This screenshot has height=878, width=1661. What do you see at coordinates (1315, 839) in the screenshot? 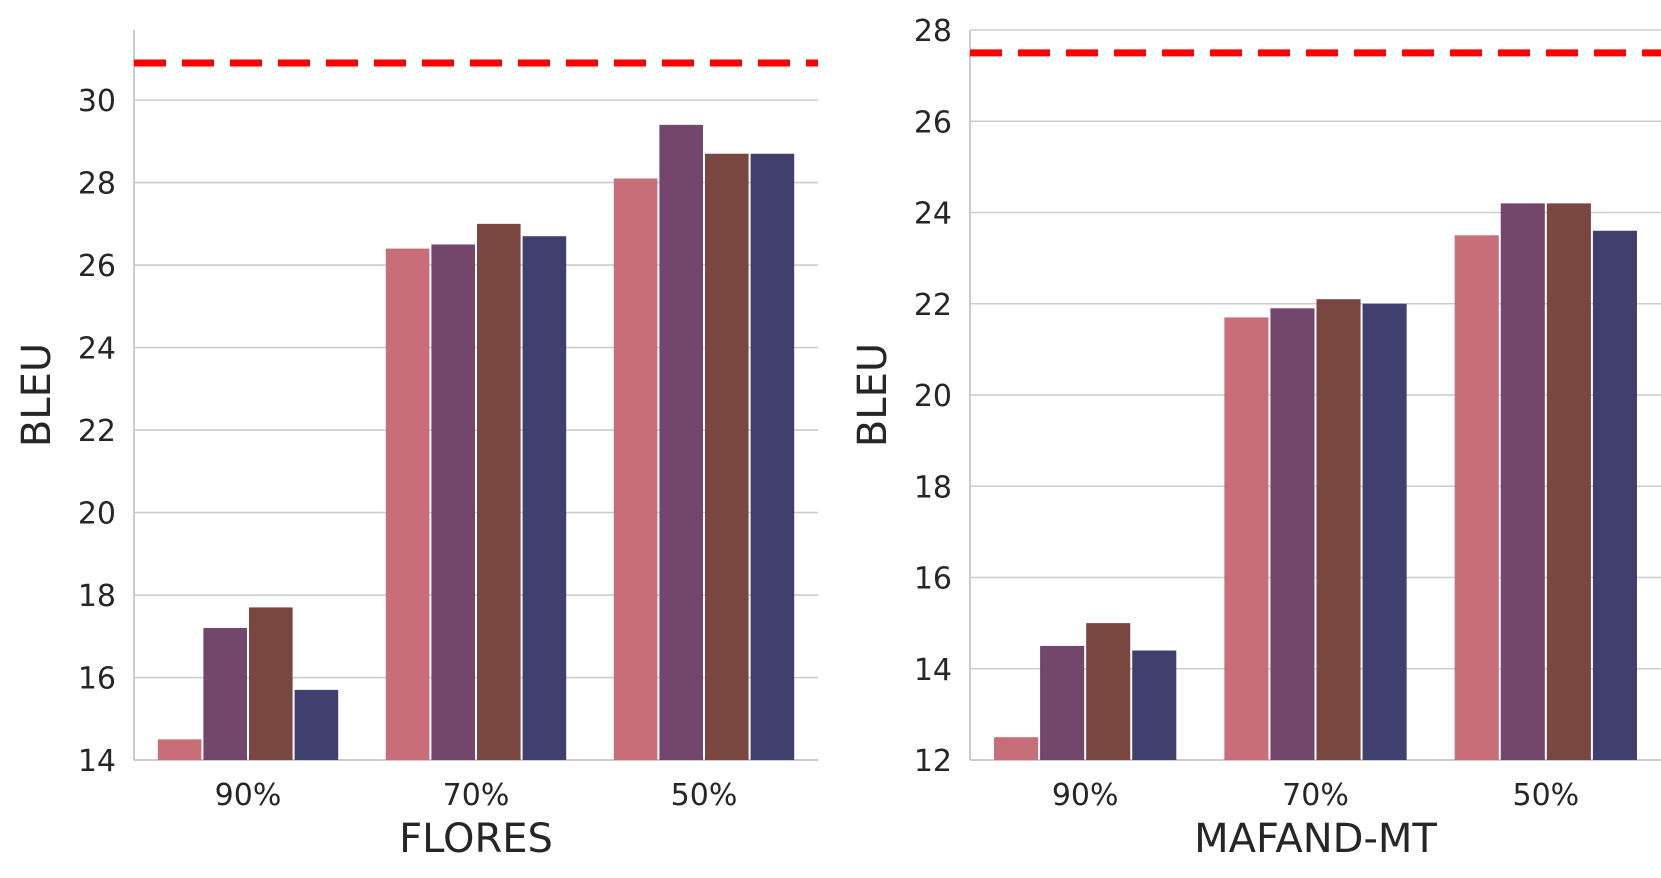
I see `x-axis-title: MAFAND-MT` at bounding box center [1315, 839].